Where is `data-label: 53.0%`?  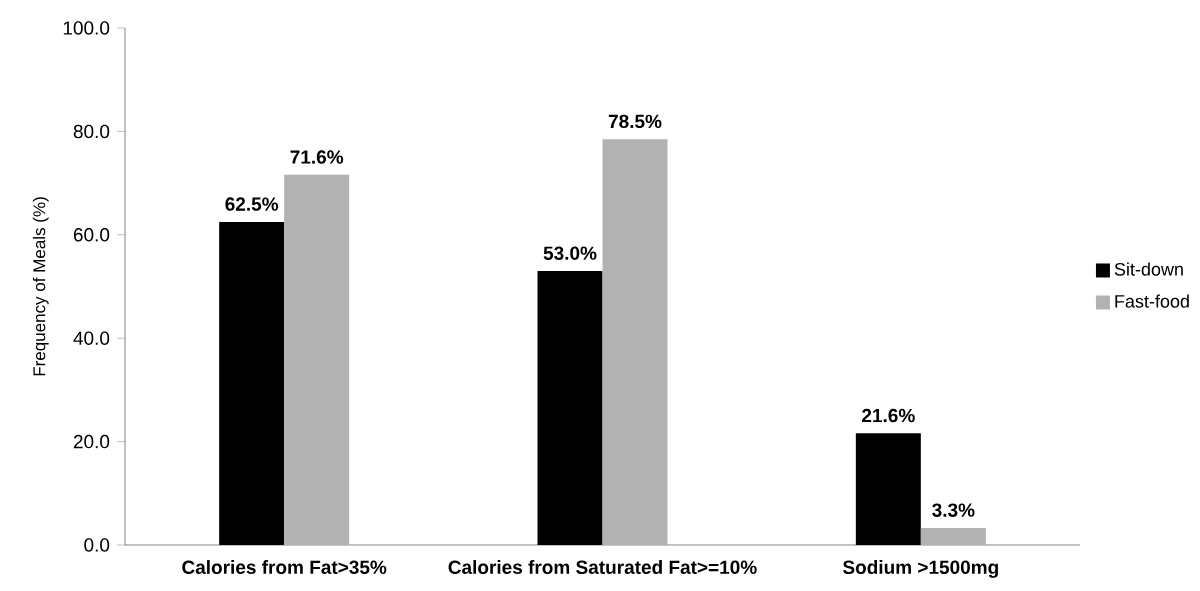
data-label: 53.0% is located at coordinates (570, 253).